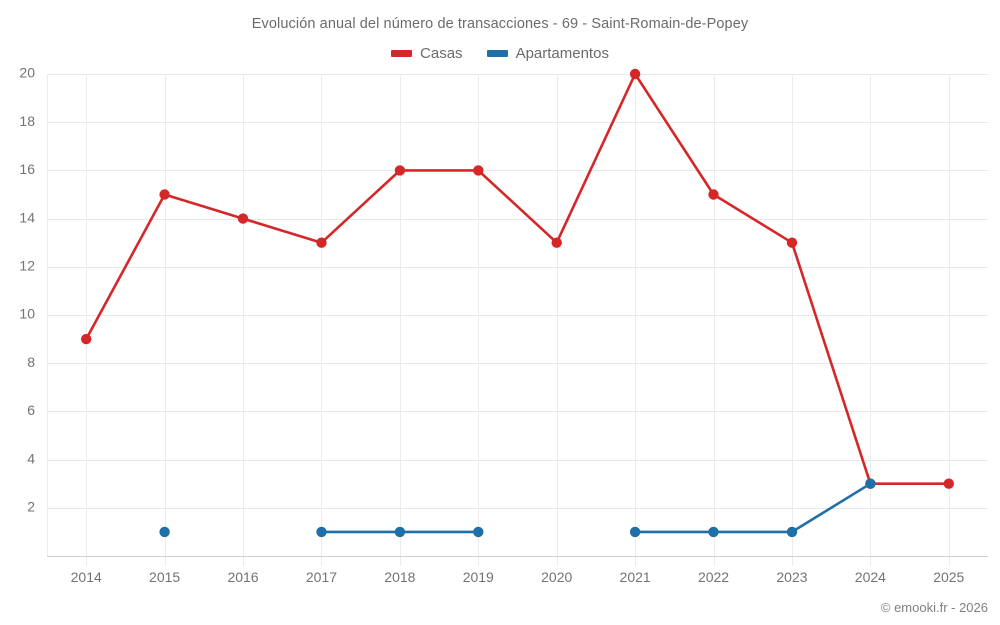  What do you see at coordinates (399, 577) in the screenshot?
I see `x-tick-label-2018: 2018` at bounding box center [399, 577].